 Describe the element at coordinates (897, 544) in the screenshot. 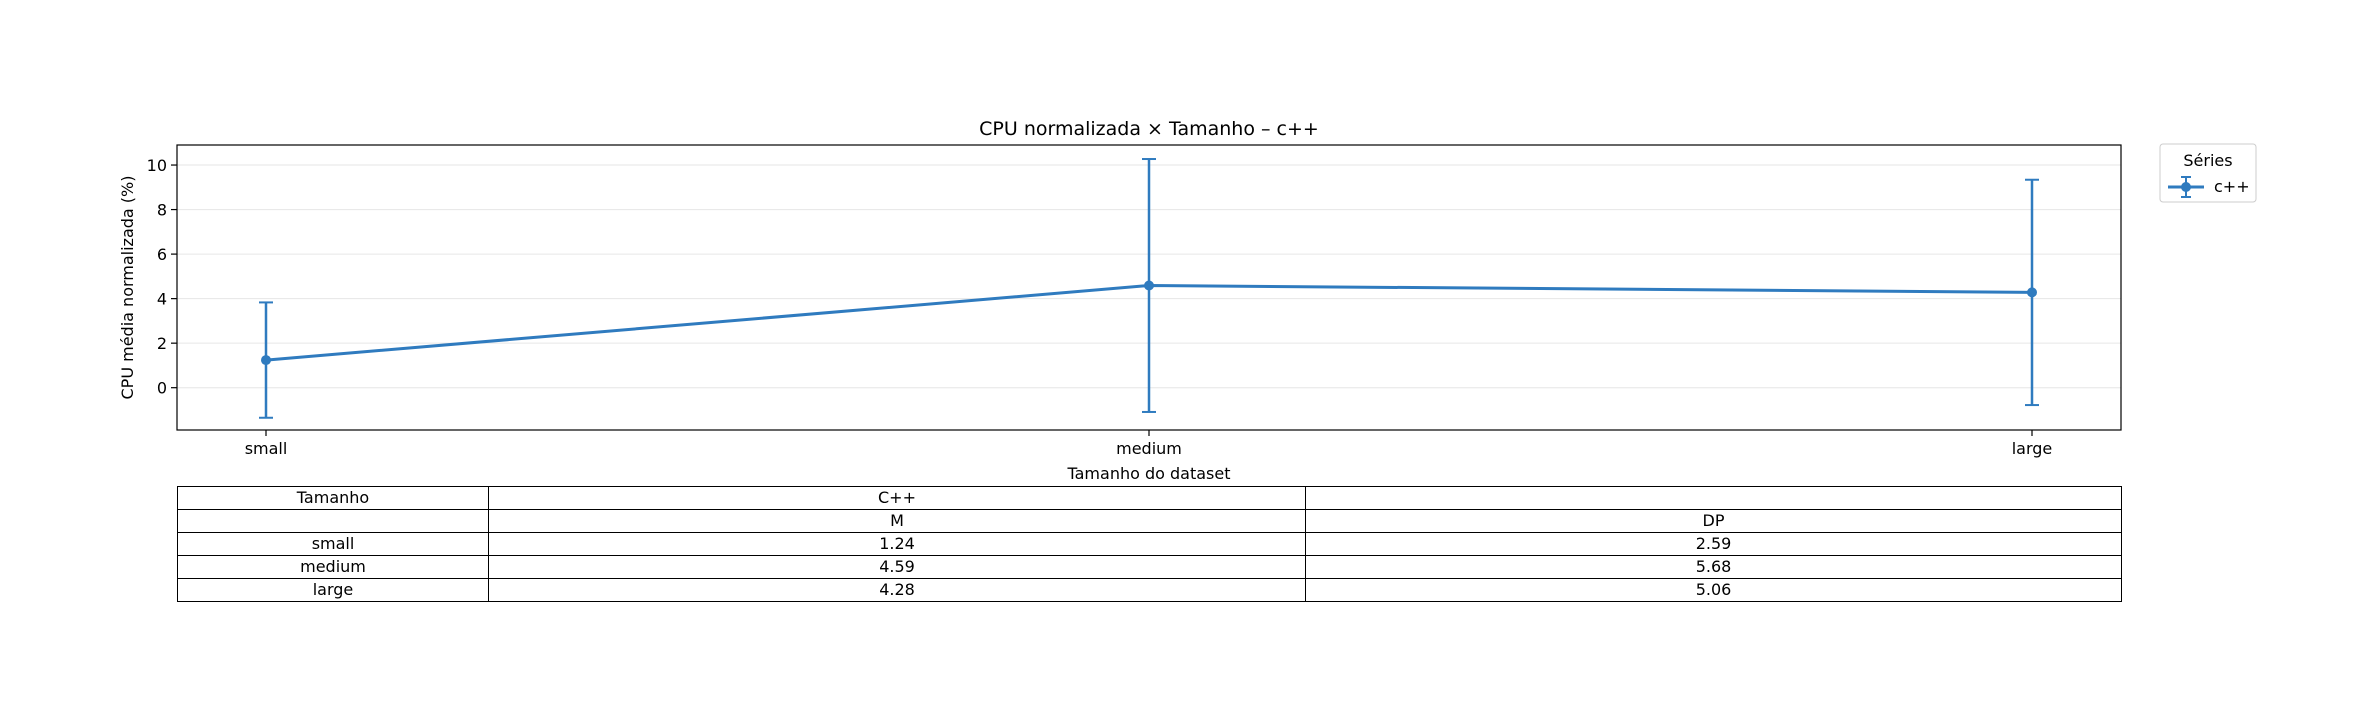

I see `table-cell: 1.24` at that location.